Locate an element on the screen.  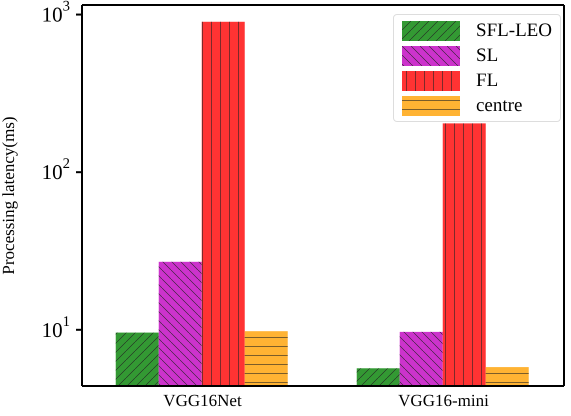
y-axis-title: Processing latency(ms) is located at coordinates (9, 195).